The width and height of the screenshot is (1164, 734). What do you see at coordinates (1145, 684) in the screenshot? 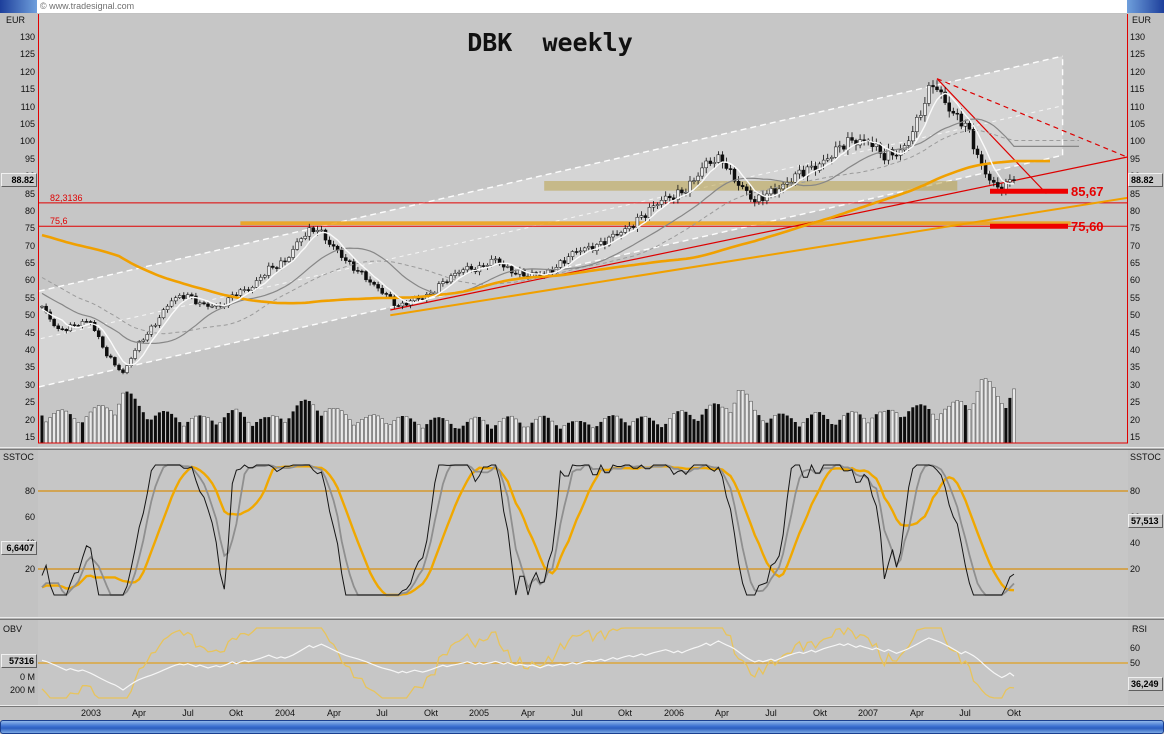
I see `rsi-value-box: 36,249` at bounding box center [1145, 684].